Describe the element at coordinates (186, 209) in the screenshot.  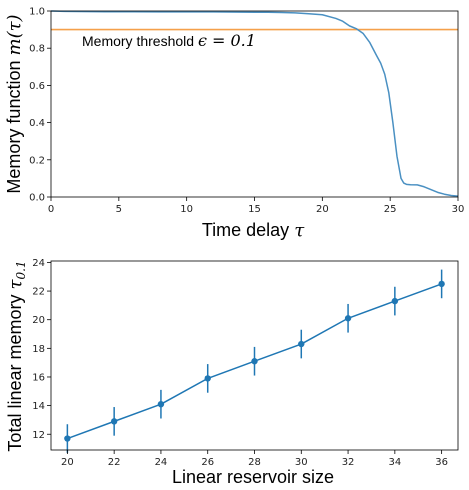
I see `x-tick-label: 10` at that location.